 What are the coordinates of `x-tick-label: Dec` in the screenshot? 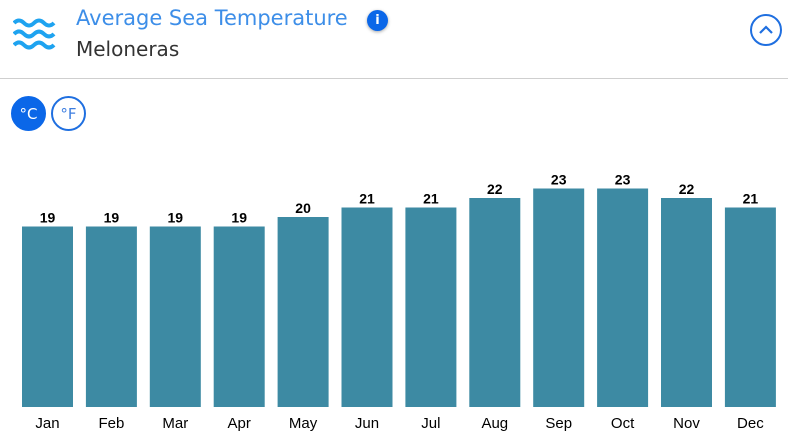 It's located at (750, 423).